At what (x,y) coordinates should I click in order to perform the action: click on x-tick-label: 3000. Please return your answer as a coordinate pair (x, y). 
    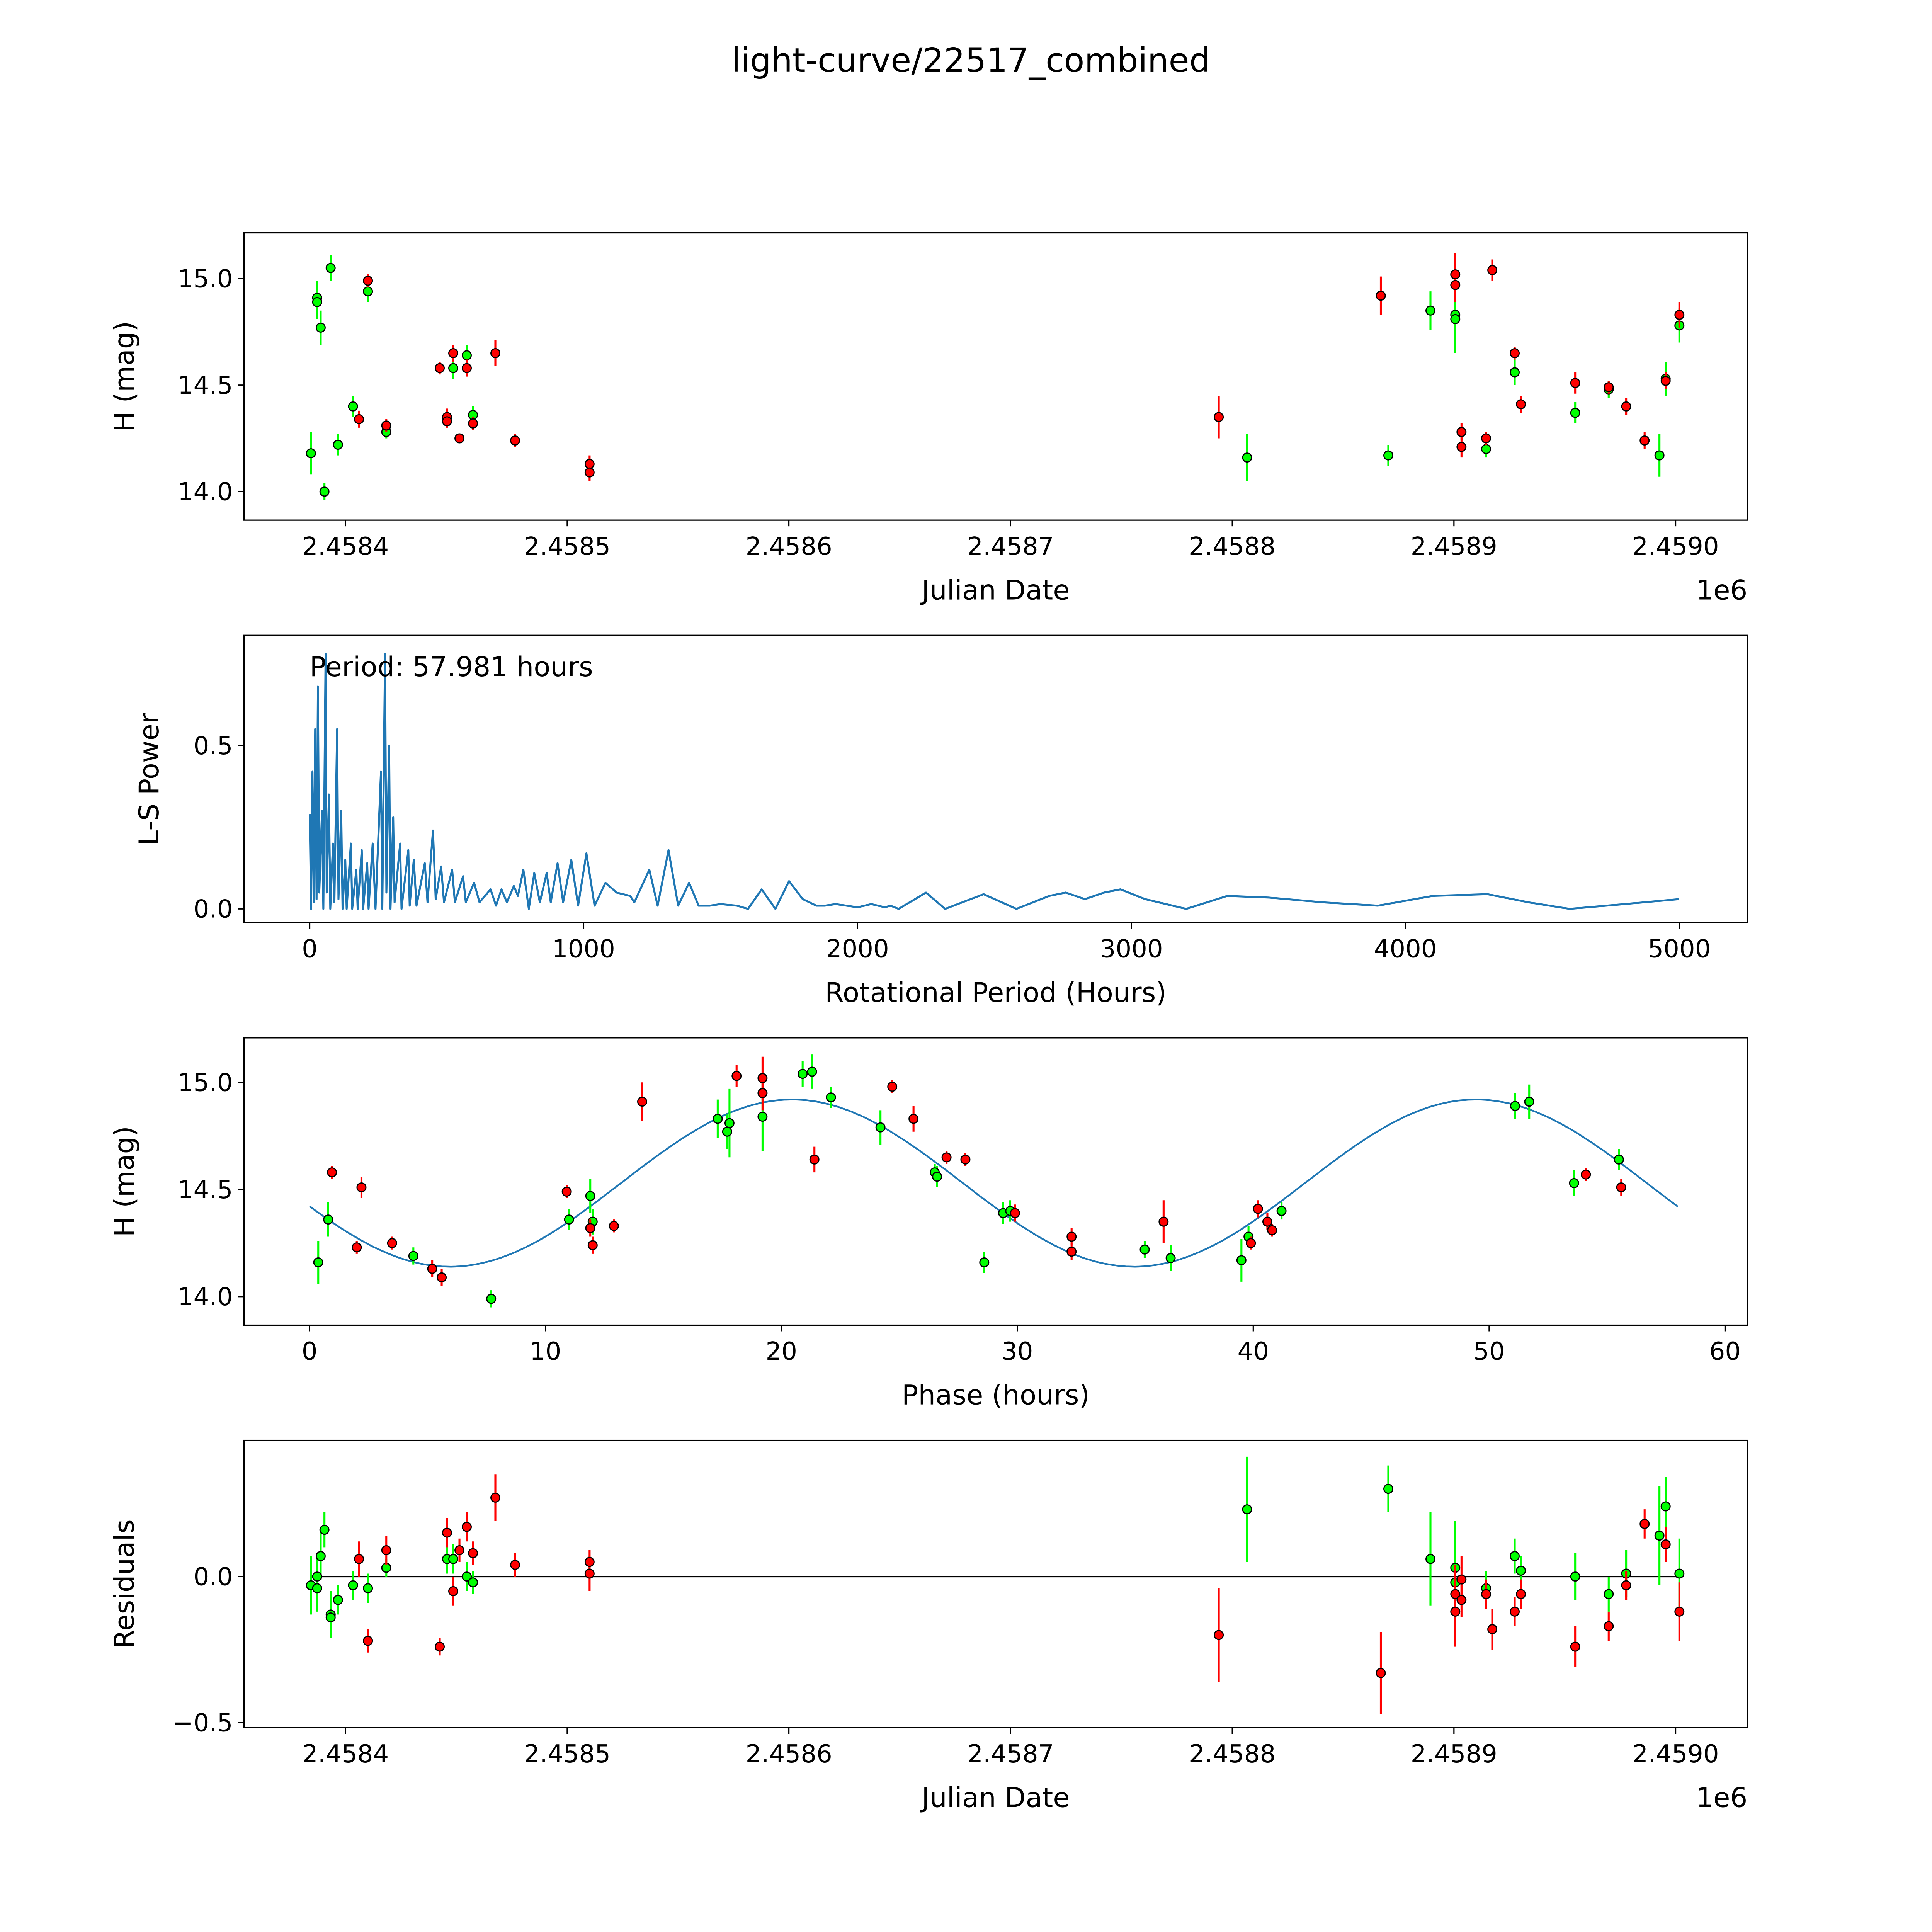
    Looking at the image, I should click on (1132, 949).